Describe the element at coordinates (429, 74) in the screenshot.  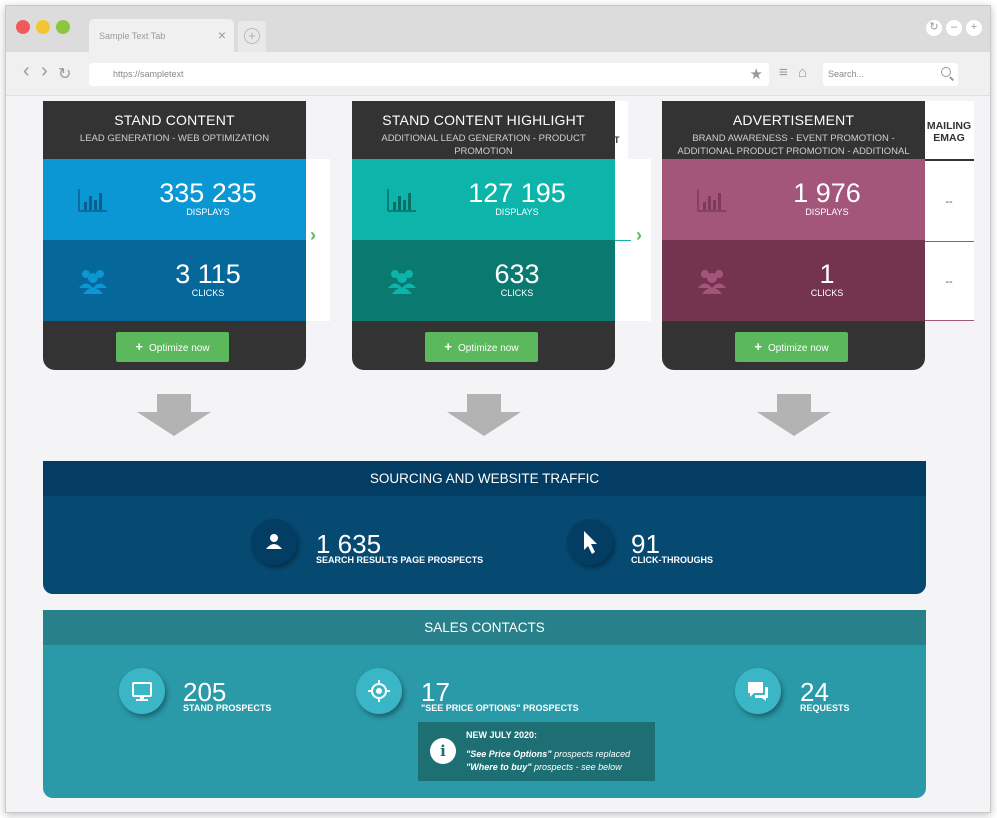
I see `address-bar: https://sampletext ★` at that location.